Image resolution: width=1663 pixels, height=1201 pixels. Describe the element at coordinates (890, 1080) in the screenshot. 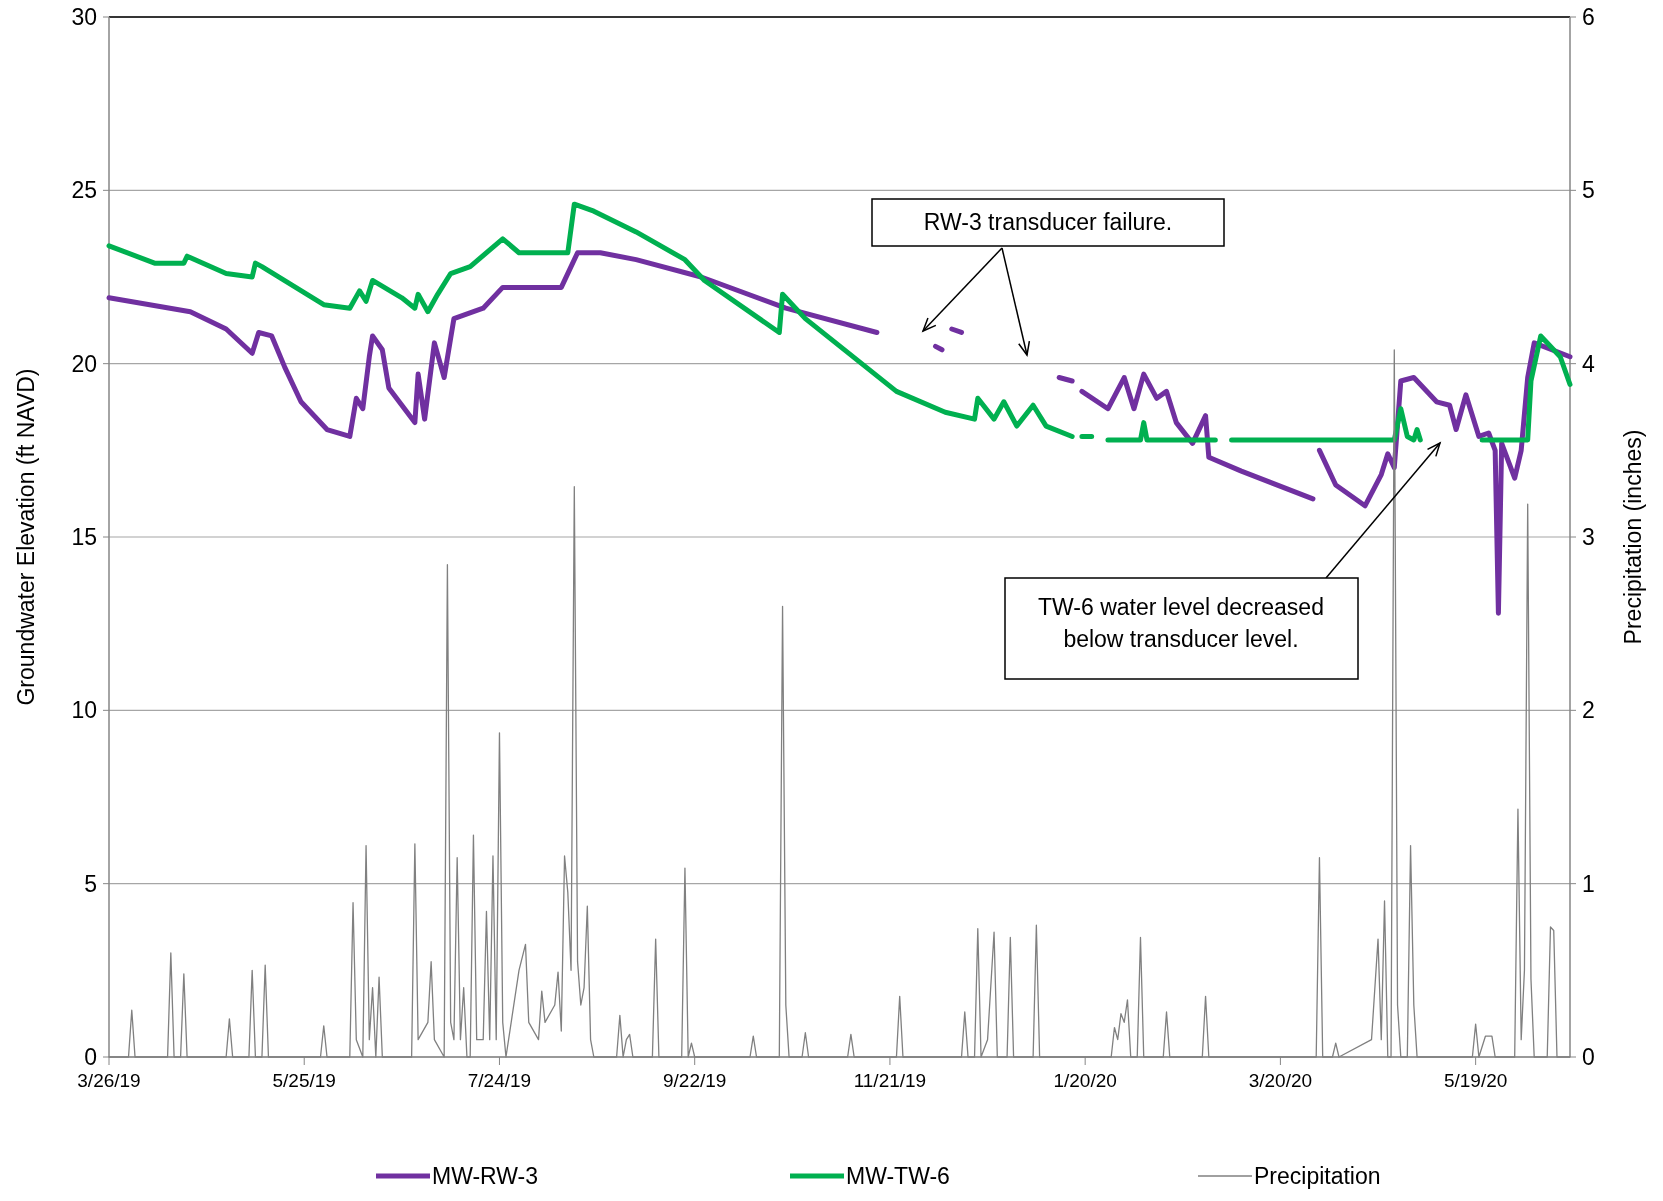

I see `x-tick-label: 11/21/19` at that location.